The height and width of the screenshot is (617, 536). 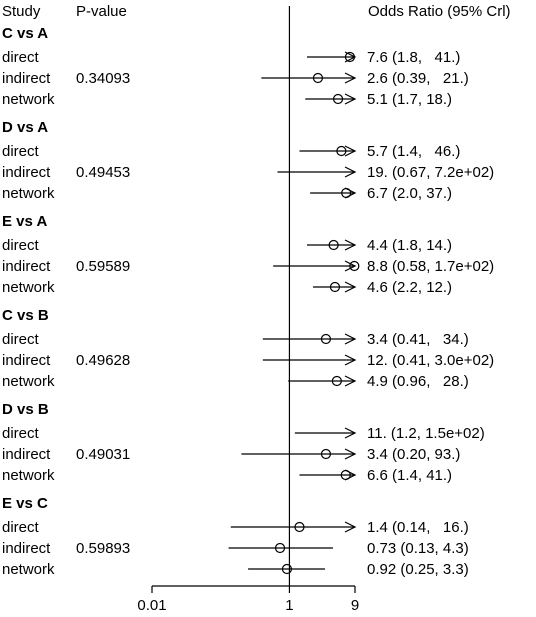 What do you see at coordinates (409, 99) in the screenshot?
I see `odds-ratio-text: 5.1 (1.7, 18.)` at bounding box center [409, 99].